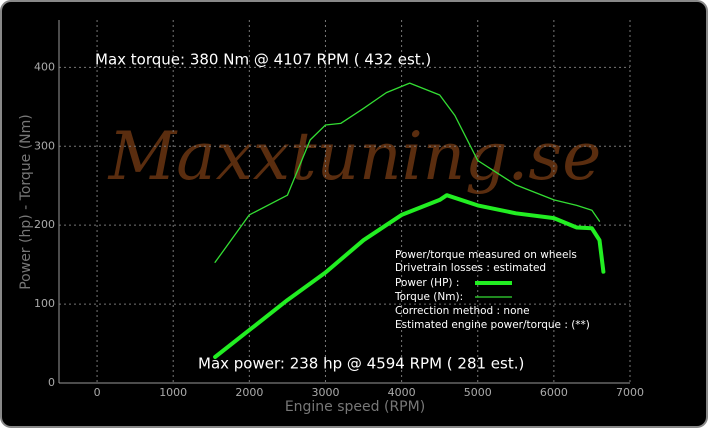 Image resolution: width=708 pixels, height=428 pixels. What do you see at coordinates (478, 392) in the screenshot?
I see `x-tick-label: 5000` at bounding box center [478, 392].